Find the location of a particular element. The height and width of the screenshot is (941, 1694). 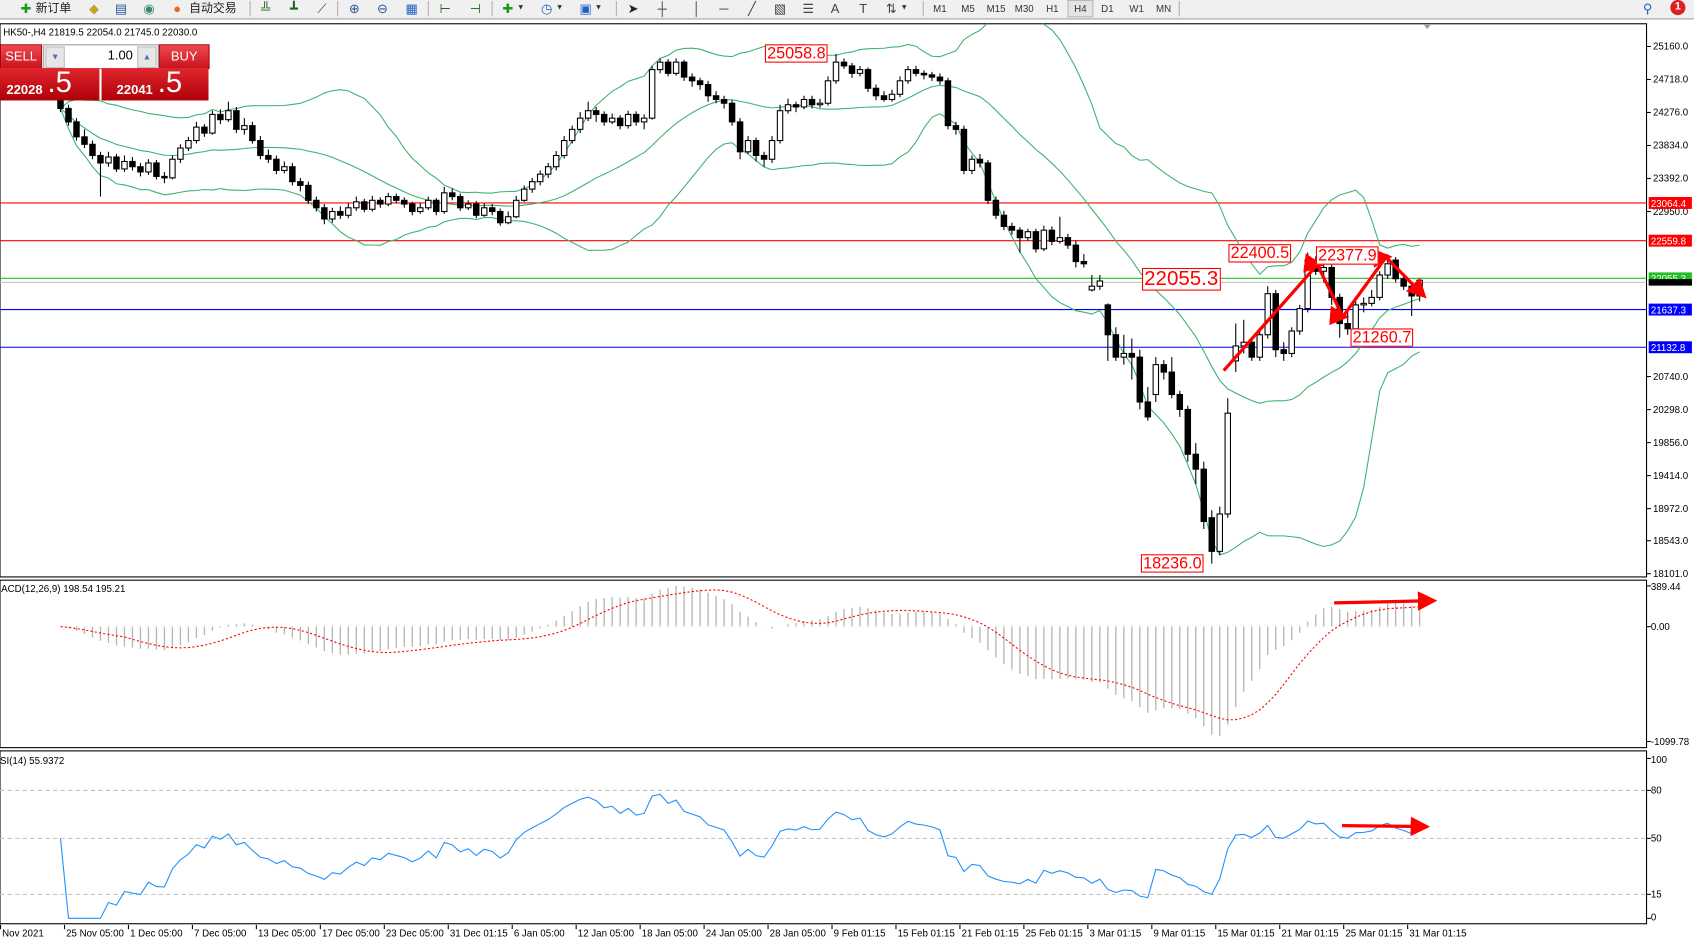

timeframe-m1: M1 is located at coordinates (940, 9).